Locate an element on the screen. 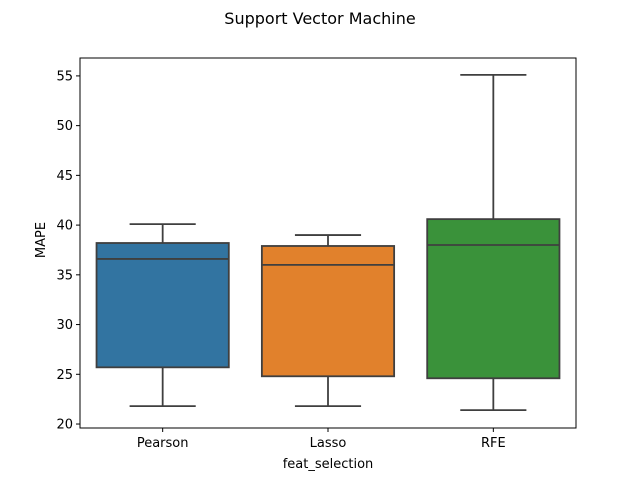 This screenshot has height=480, width=640. x-tick-label-pearson: Pearson is located at coordinates (163, 443).